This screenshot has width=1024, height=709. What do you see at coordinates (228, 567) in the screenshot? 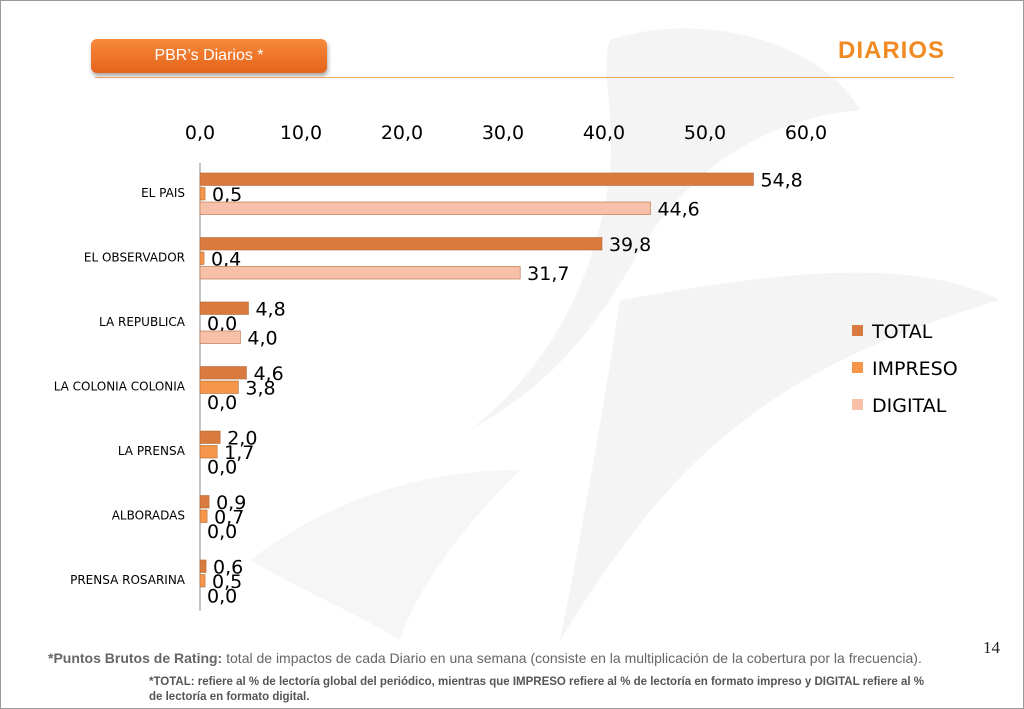
I see `data-label: 0,6` at bounding box center [228, 567].